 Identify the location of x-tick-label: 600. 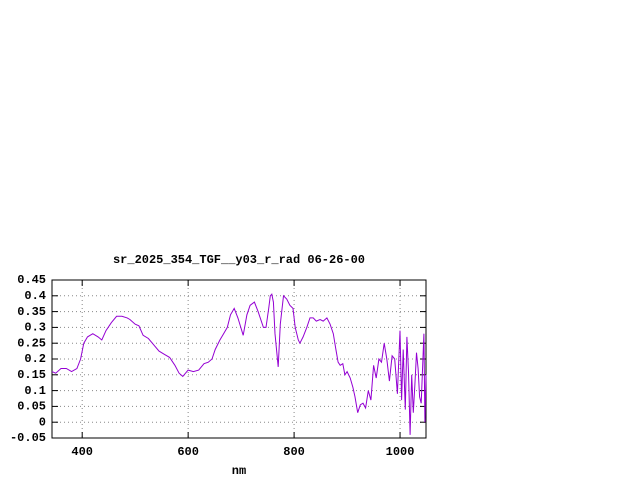
(188, 452).